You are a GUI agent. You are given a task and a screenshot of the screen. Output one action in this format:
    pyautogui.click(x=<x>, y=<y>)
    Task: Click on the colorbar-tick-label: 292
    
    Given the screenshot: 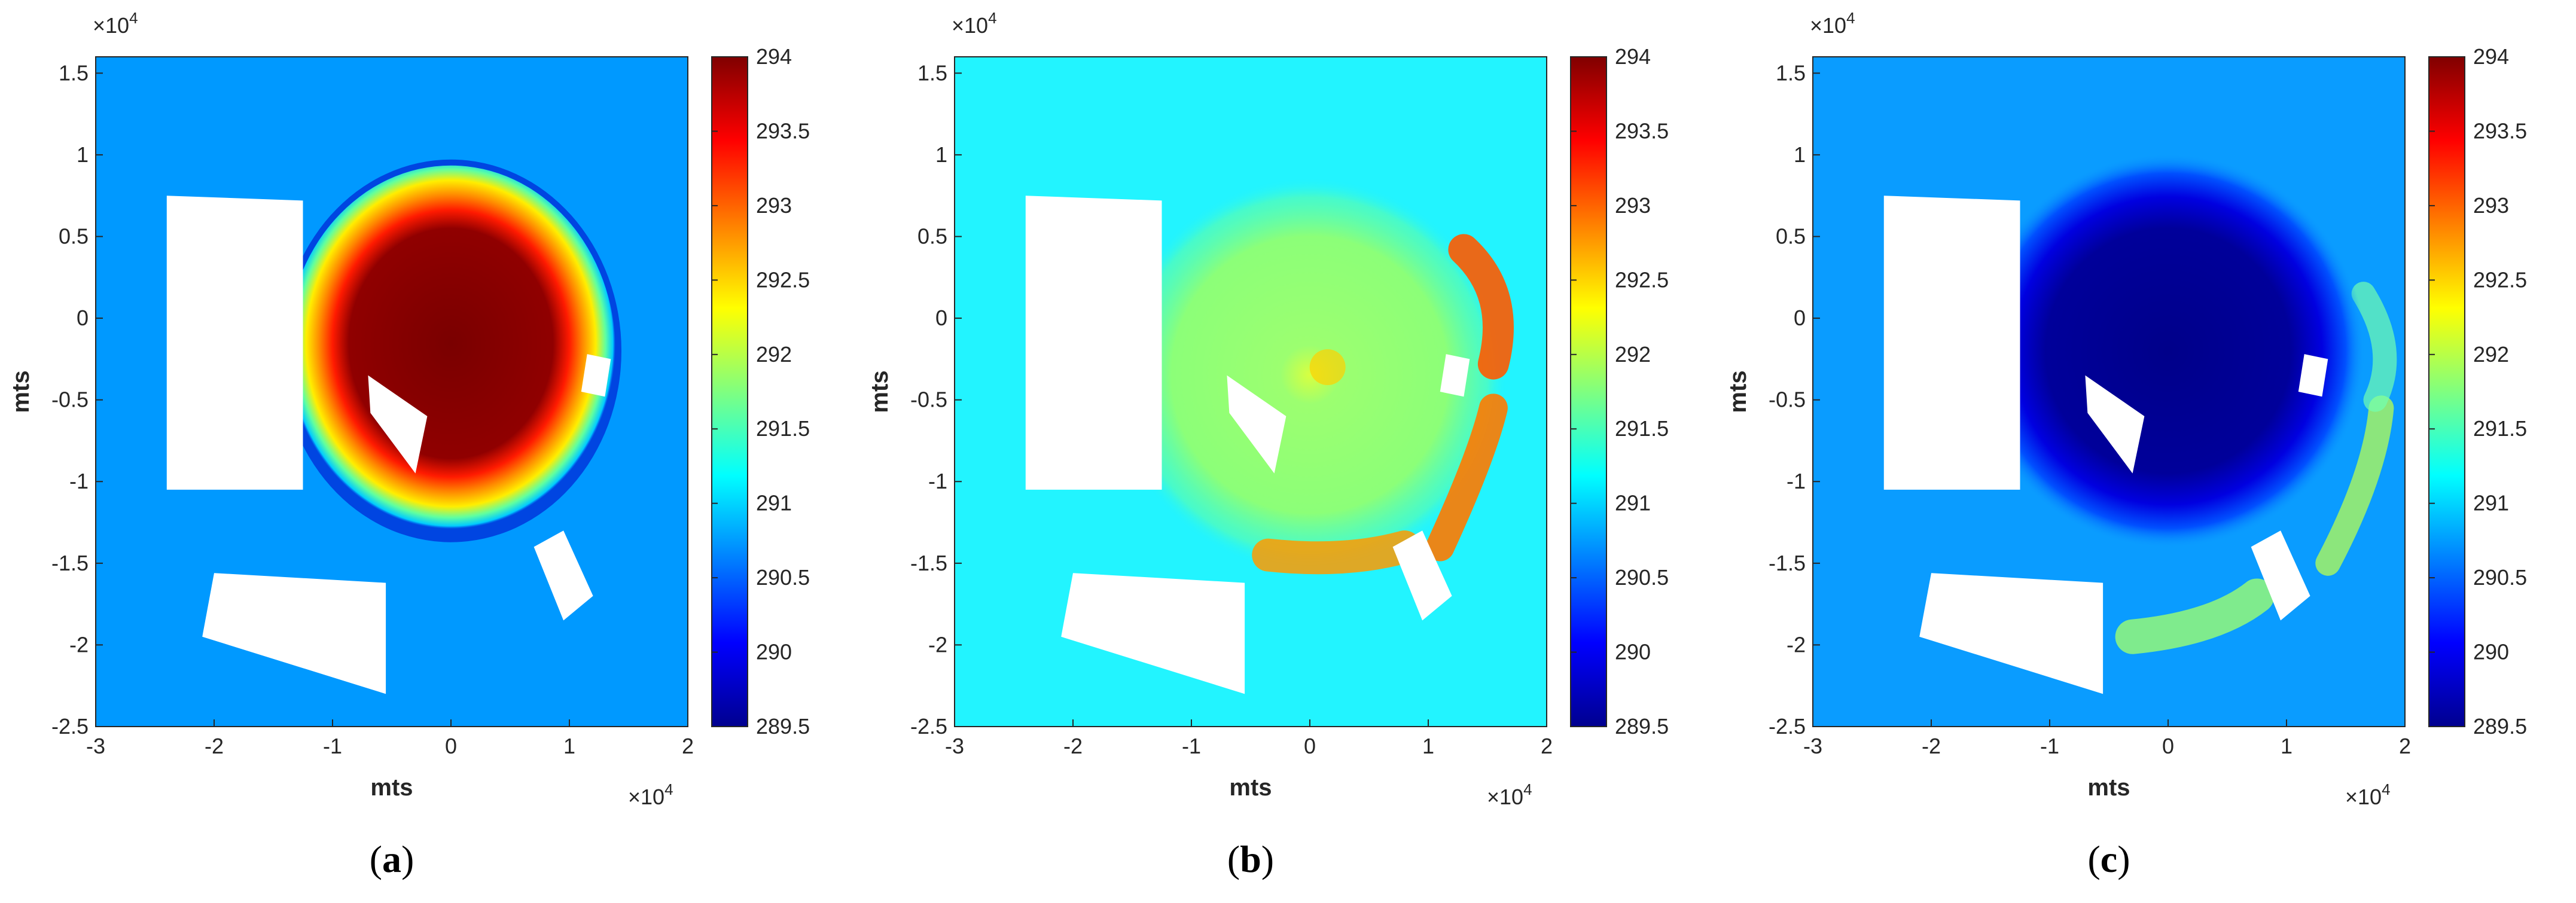 What is the action you would take?
    pyautogui.click(x=2491, y=354)
    